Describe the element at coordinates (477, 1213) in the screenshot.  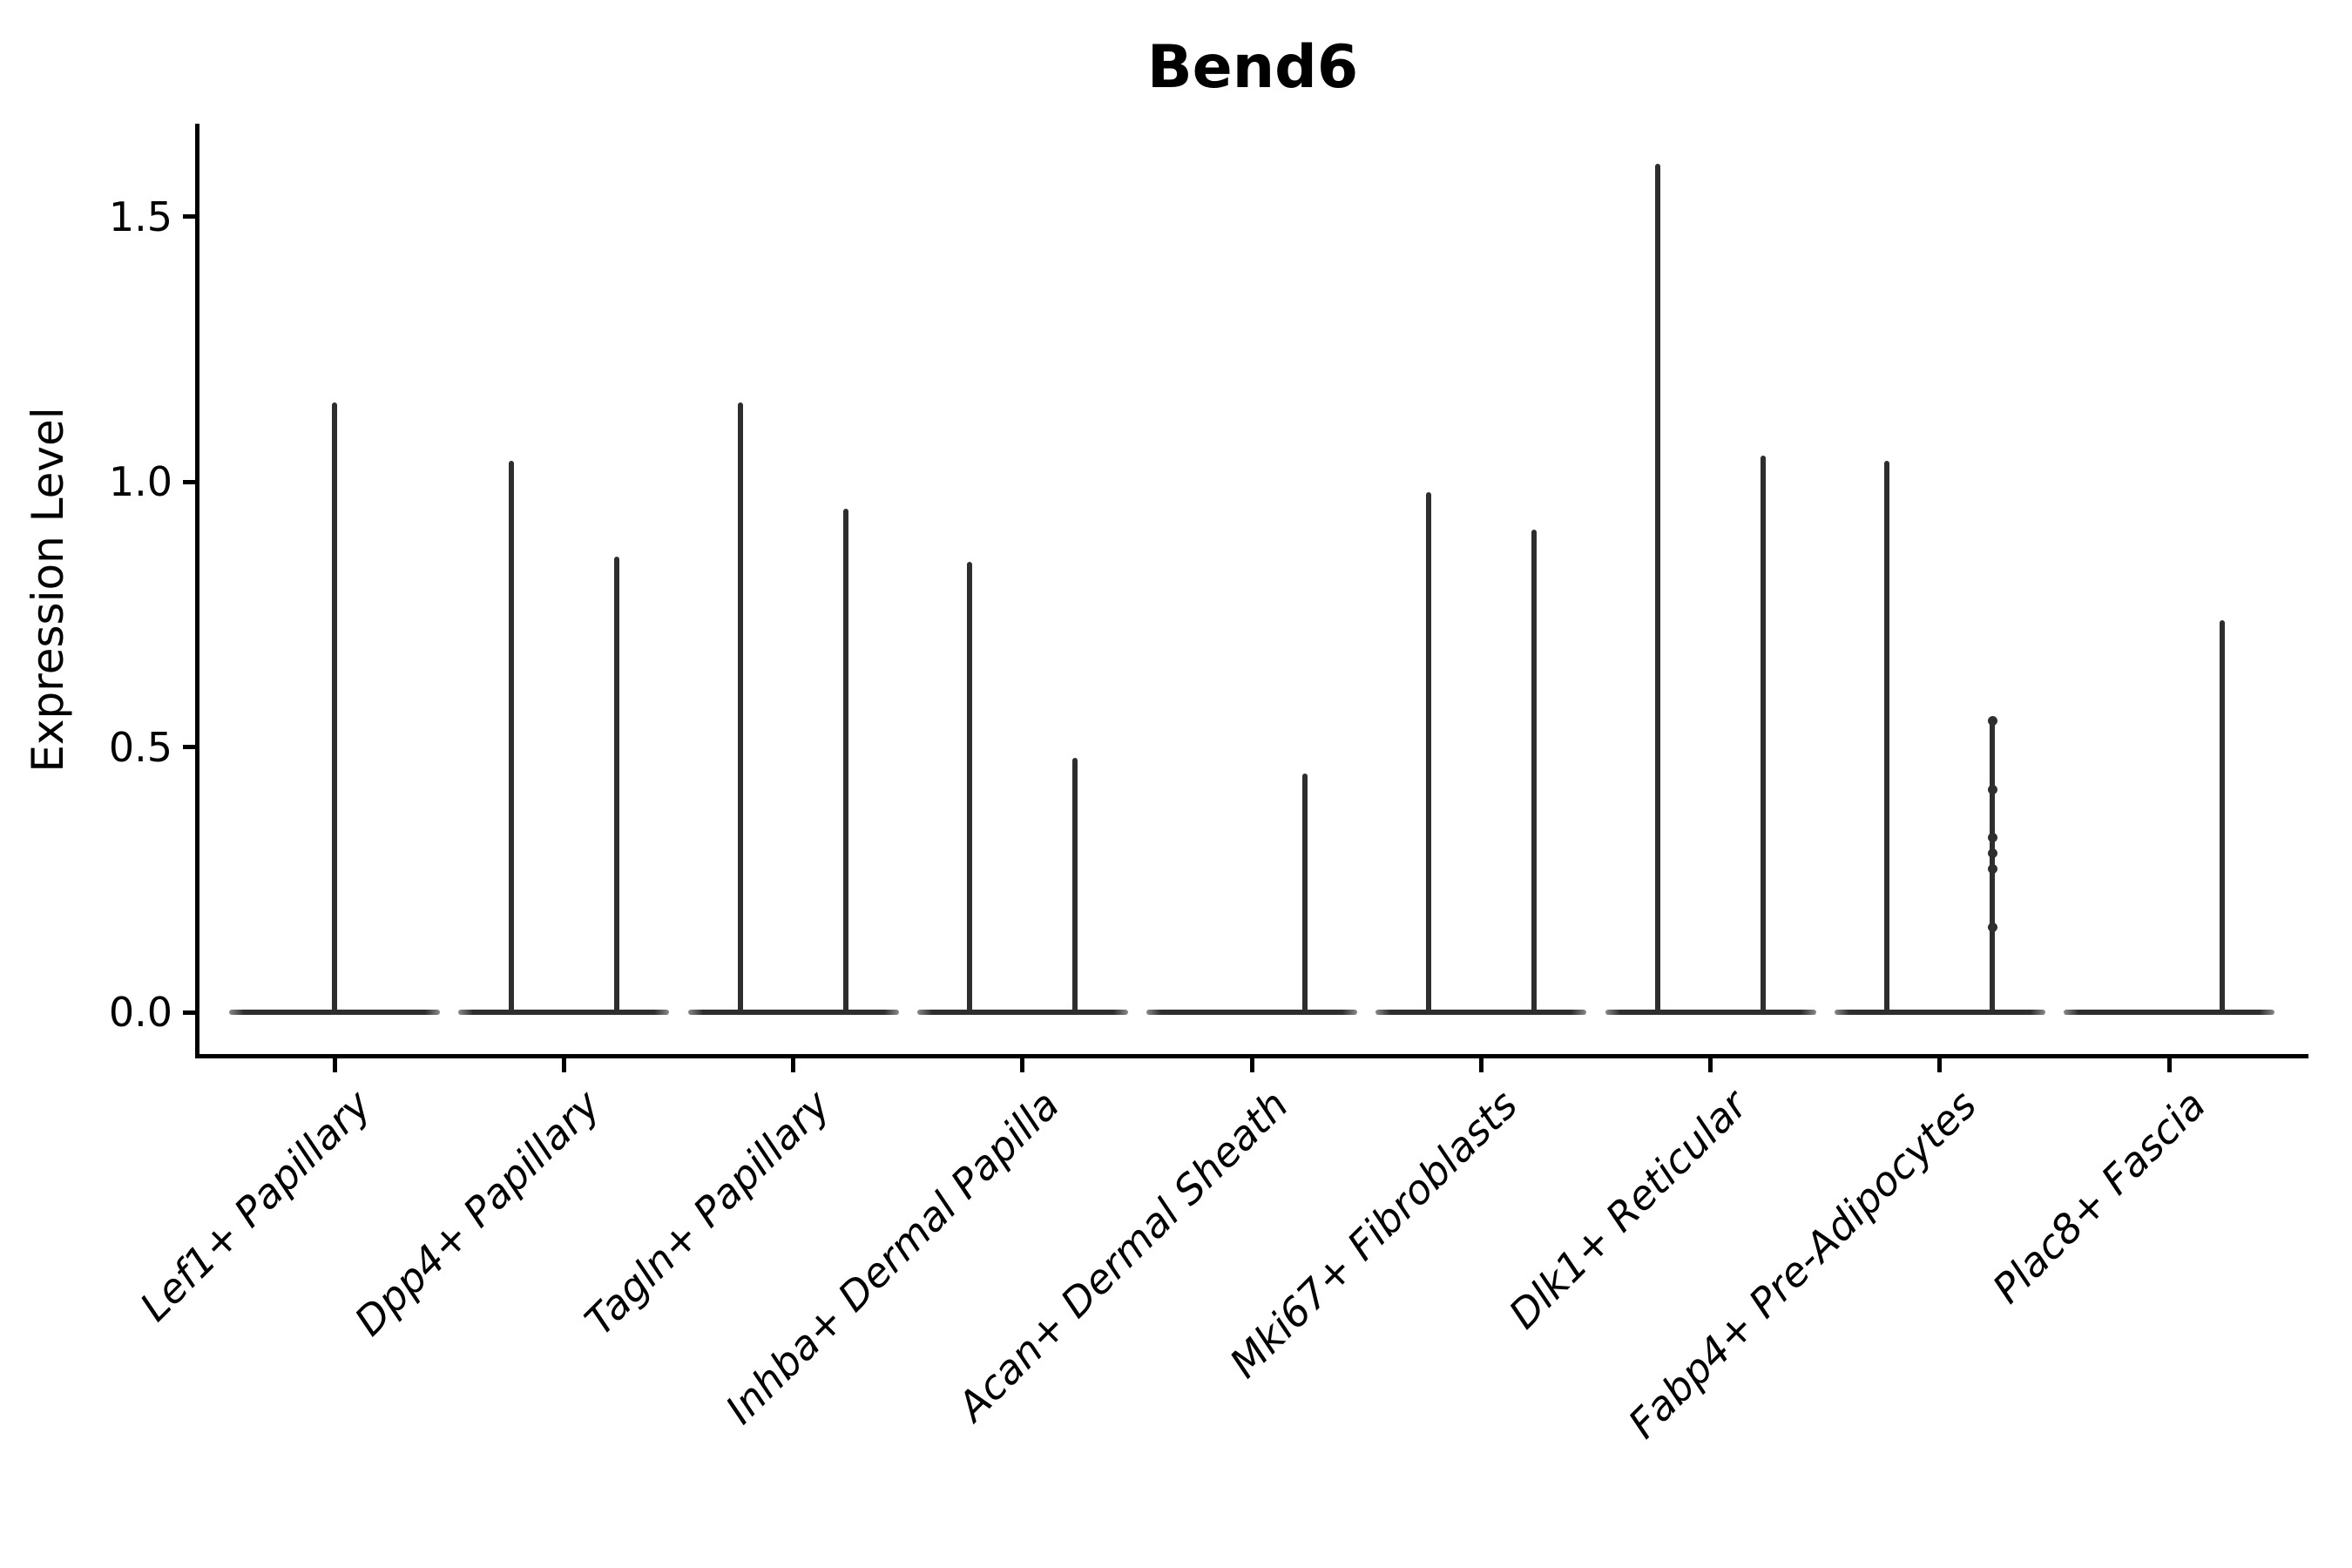
I see `x-tick-label: Dpp4+ Papillary` at that location.